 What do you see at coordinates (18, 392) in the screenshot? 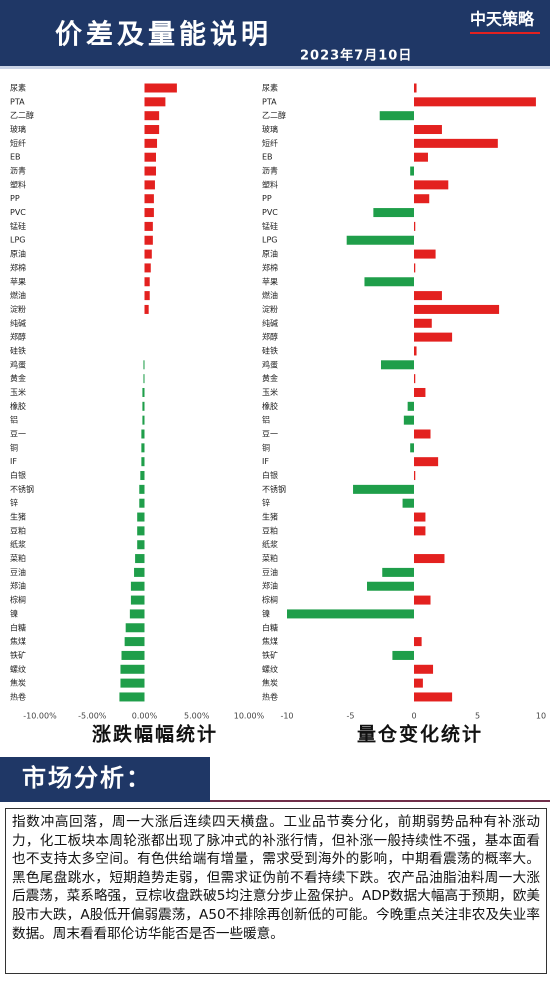
I see `category-label: 玉米` at bounding box center [18, 392].